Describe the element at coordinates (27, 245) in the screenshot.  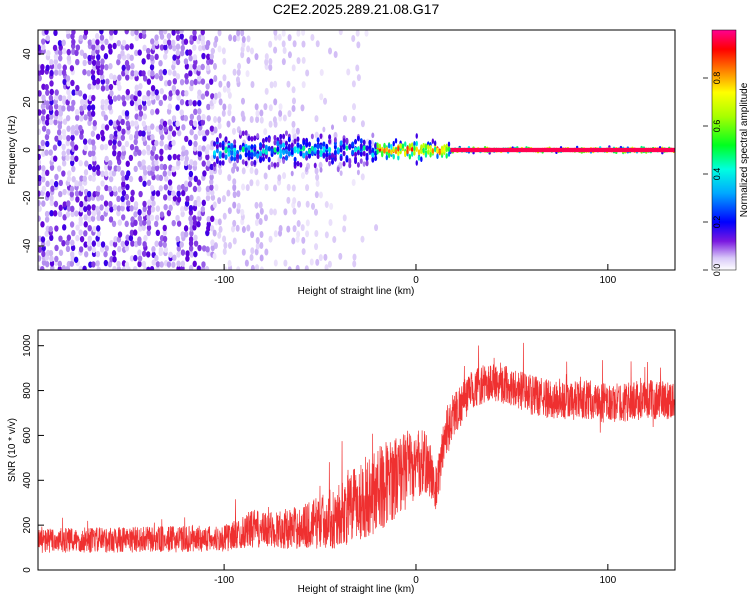
I see `heatmap-y-tick-label: -40` at that location.